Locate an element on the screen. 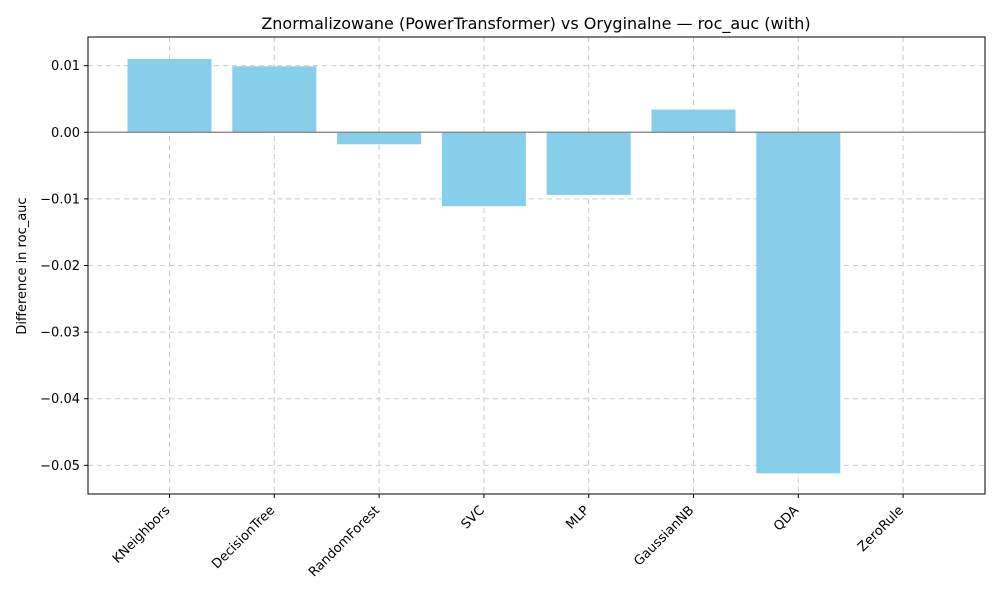 This screenshot has width=1000, height=600. x-tick-label: RandomForest is located at coordinates (344, 541).